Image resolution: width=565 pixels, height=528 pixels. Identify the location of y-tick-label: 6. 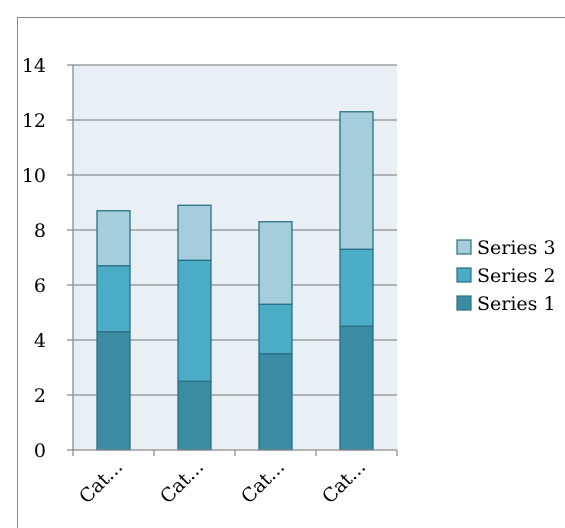
(40, 286).